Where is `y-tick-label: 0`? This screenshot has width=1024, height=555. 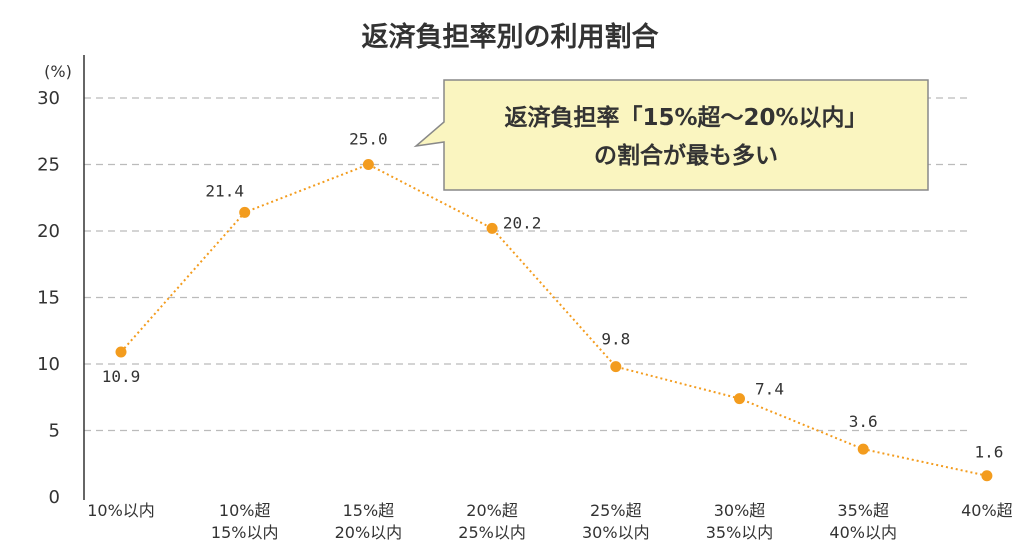 y-tick-label: 0 is located at coordinates (54, 497).